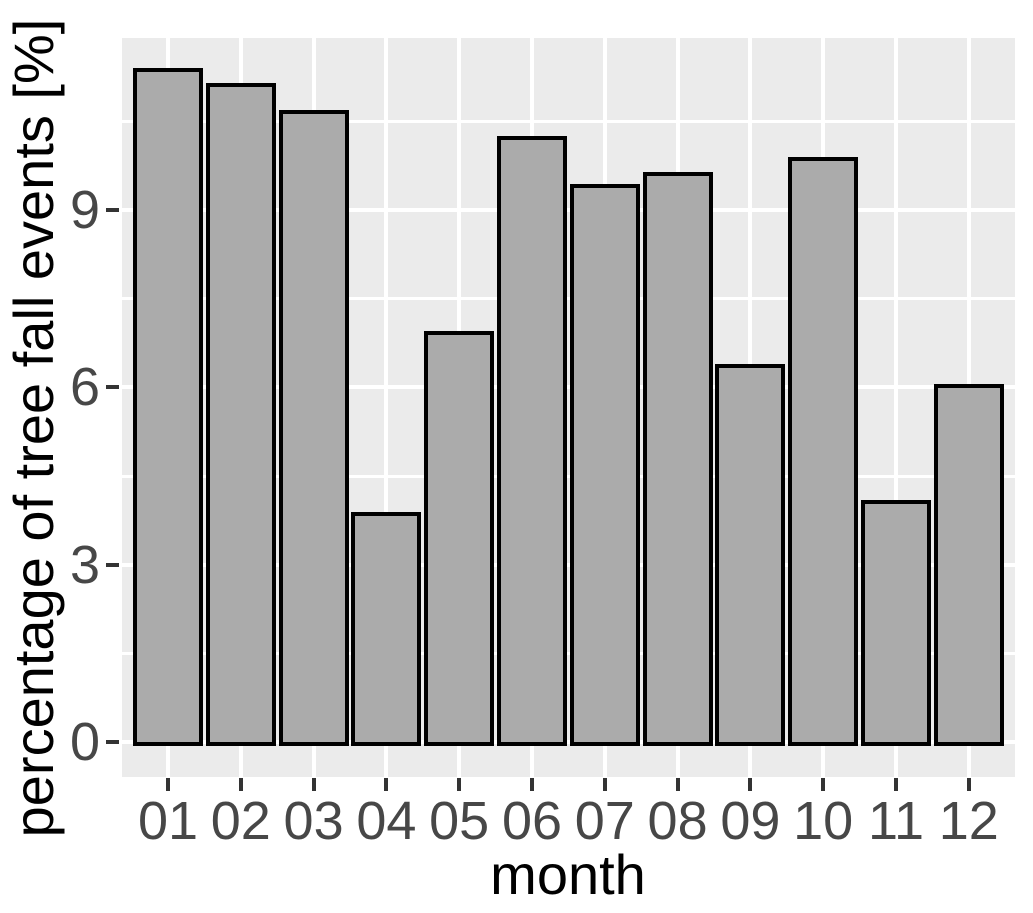  What do you see at coordinates (823, 821) in the screenshot?
I see `x-tick-label-10: 10` at bounding box center [823, 821].